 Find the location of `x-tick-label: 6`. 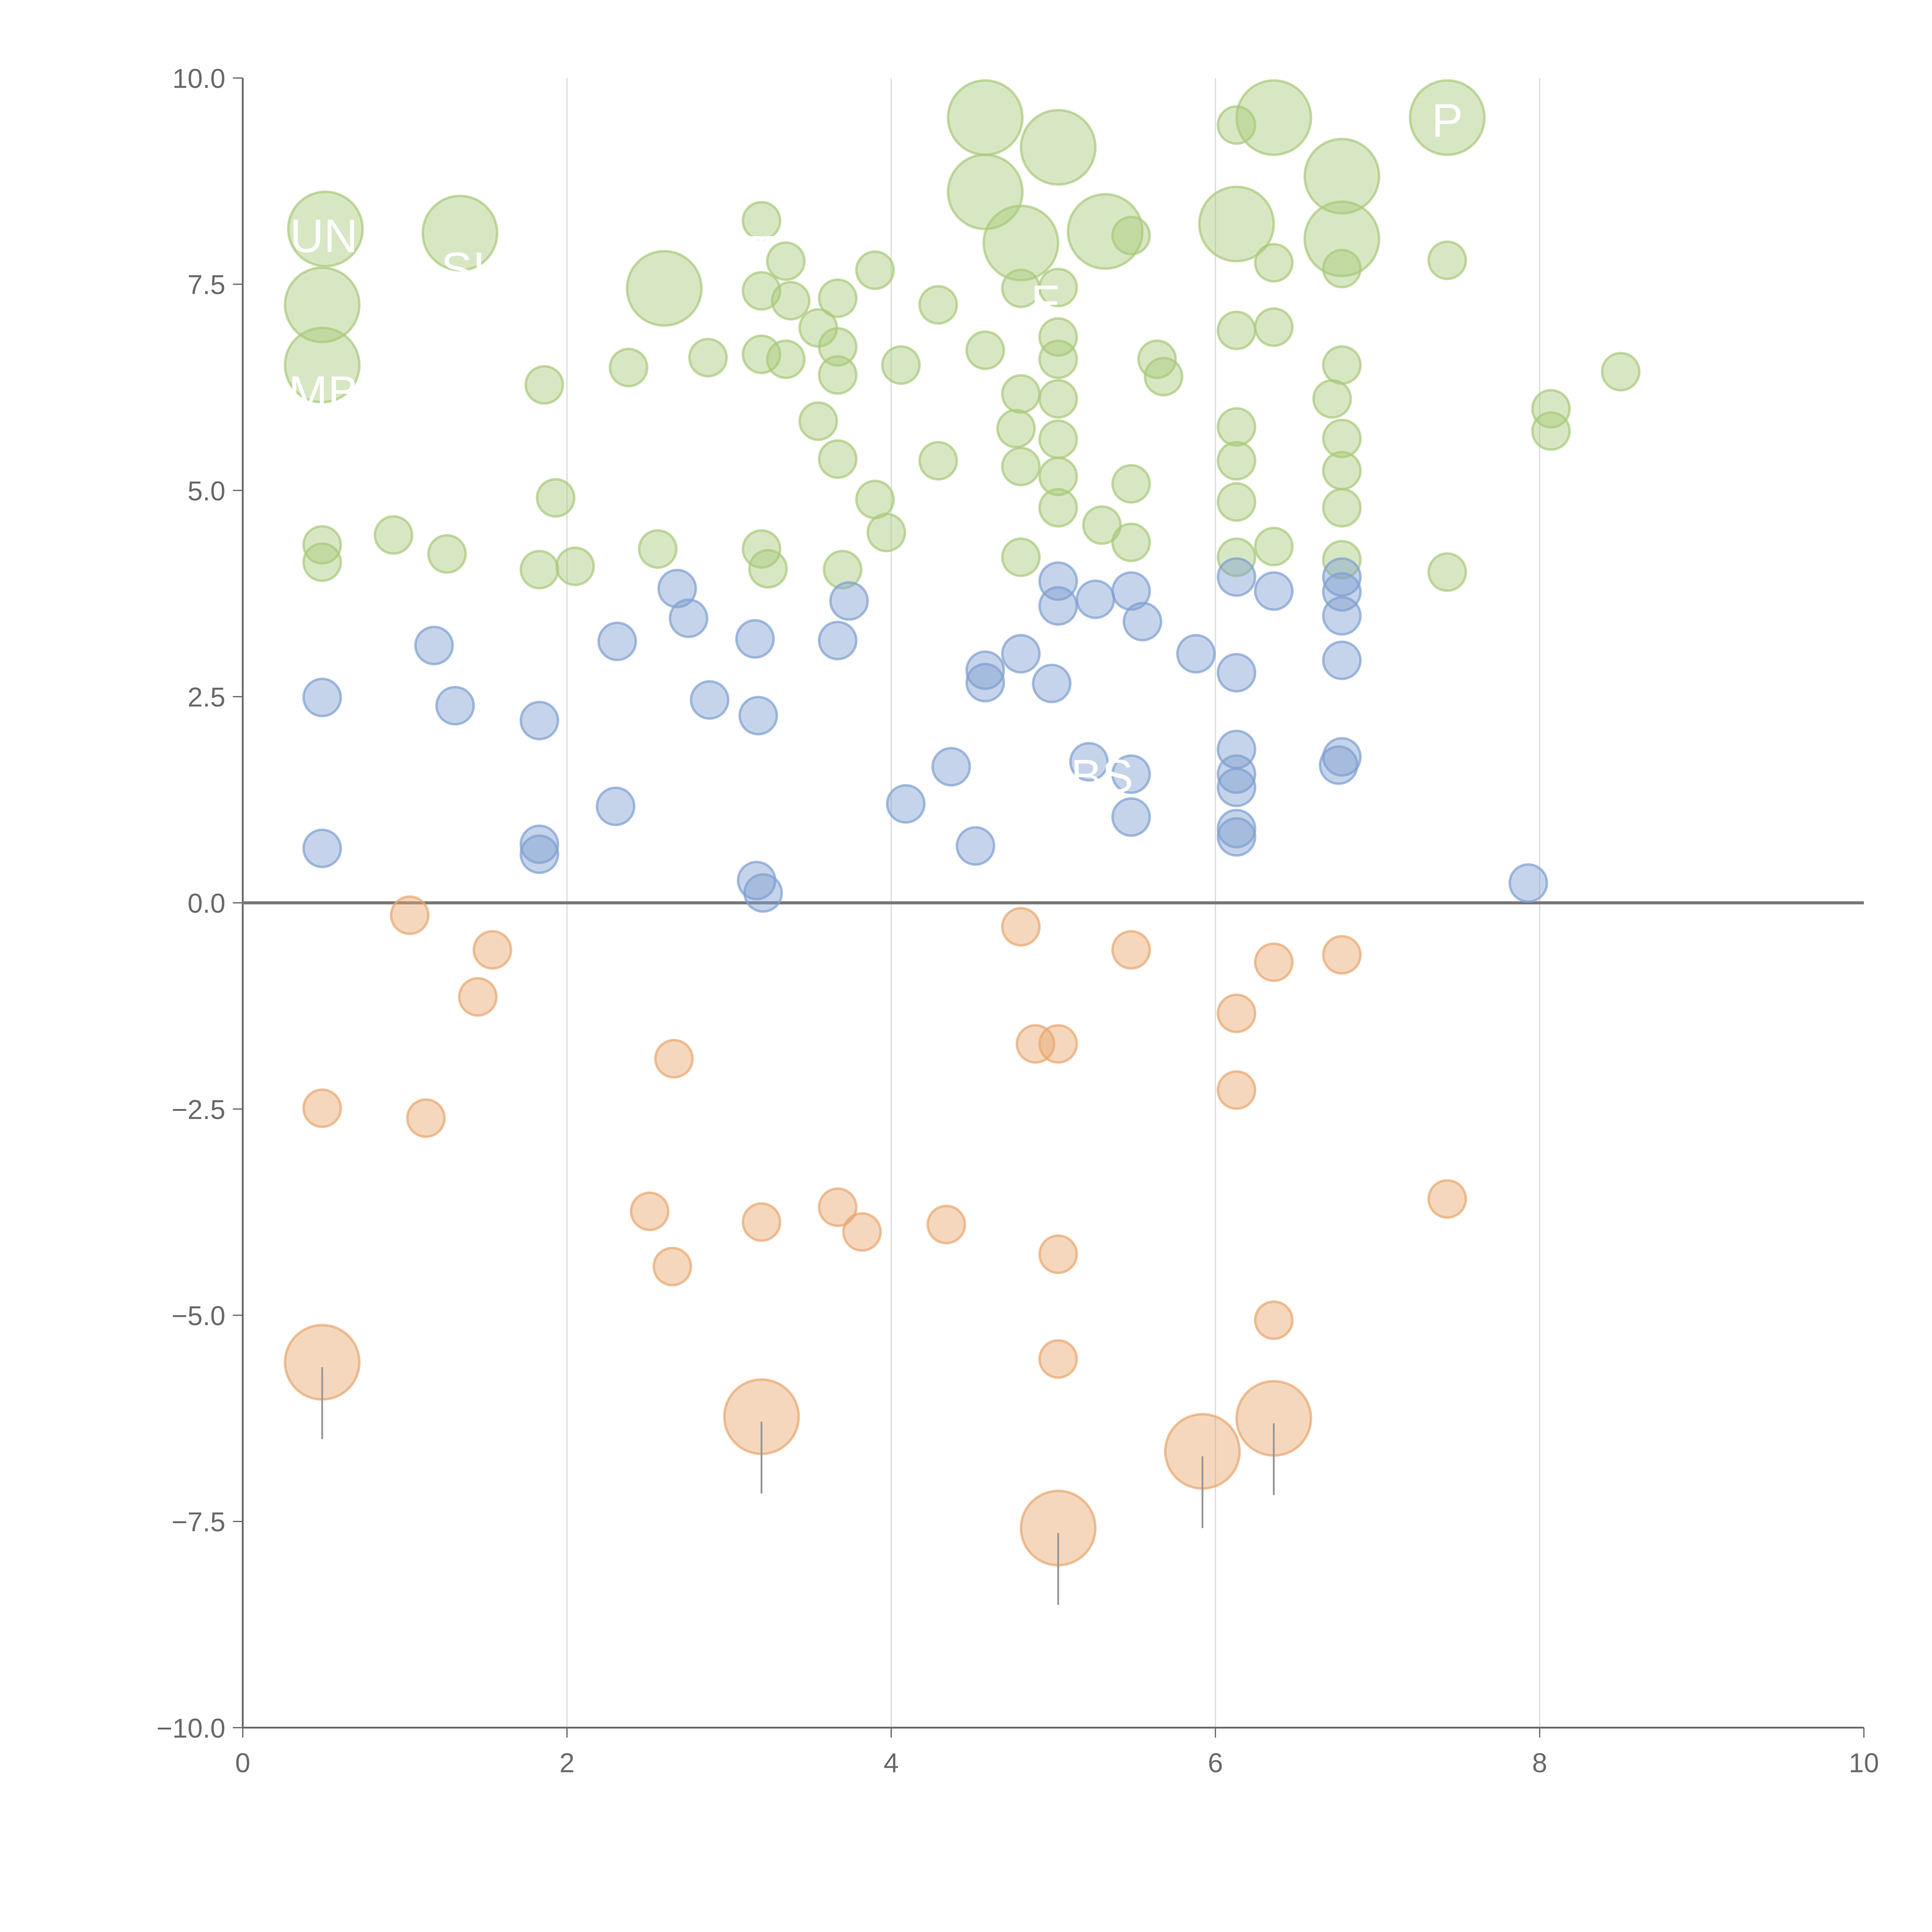

x-tick-label: 6 is located at coordinates (1215, 1763).